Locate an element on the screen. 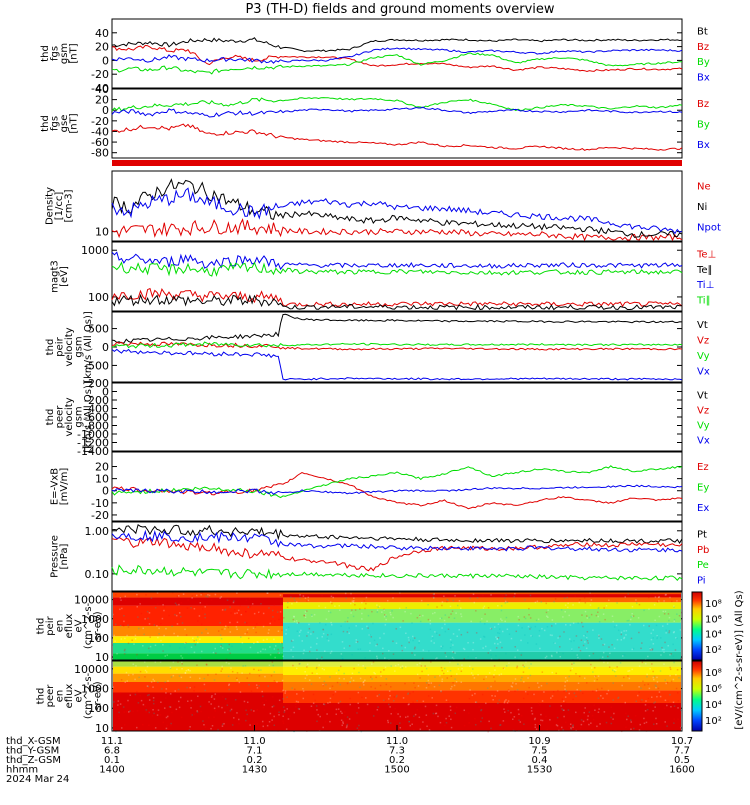 This screenshot has height=805, width=750. spectrogram-band-before is located at coordinates (198, 615).